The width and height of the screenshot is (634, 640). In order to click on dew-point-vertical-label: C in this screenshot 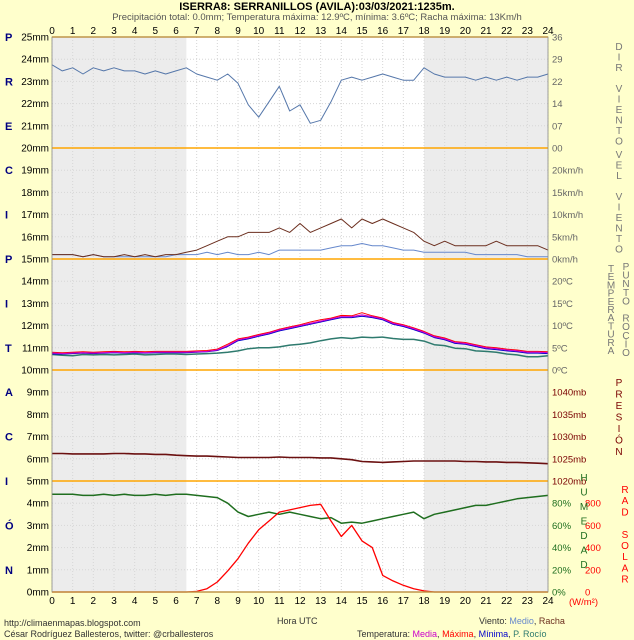, I will do `click(625, 336)`.